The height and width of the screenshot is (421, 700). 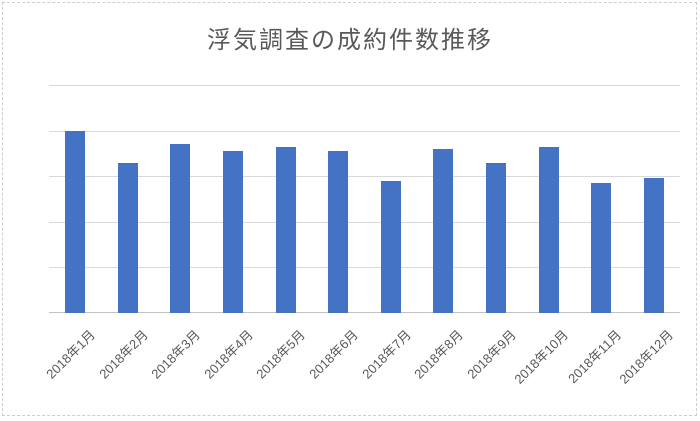 What do you see at coordinates (71, 354) in the screenshot?
I see `x-axis-label: 2018年1月` at bounding box center [71, 354].